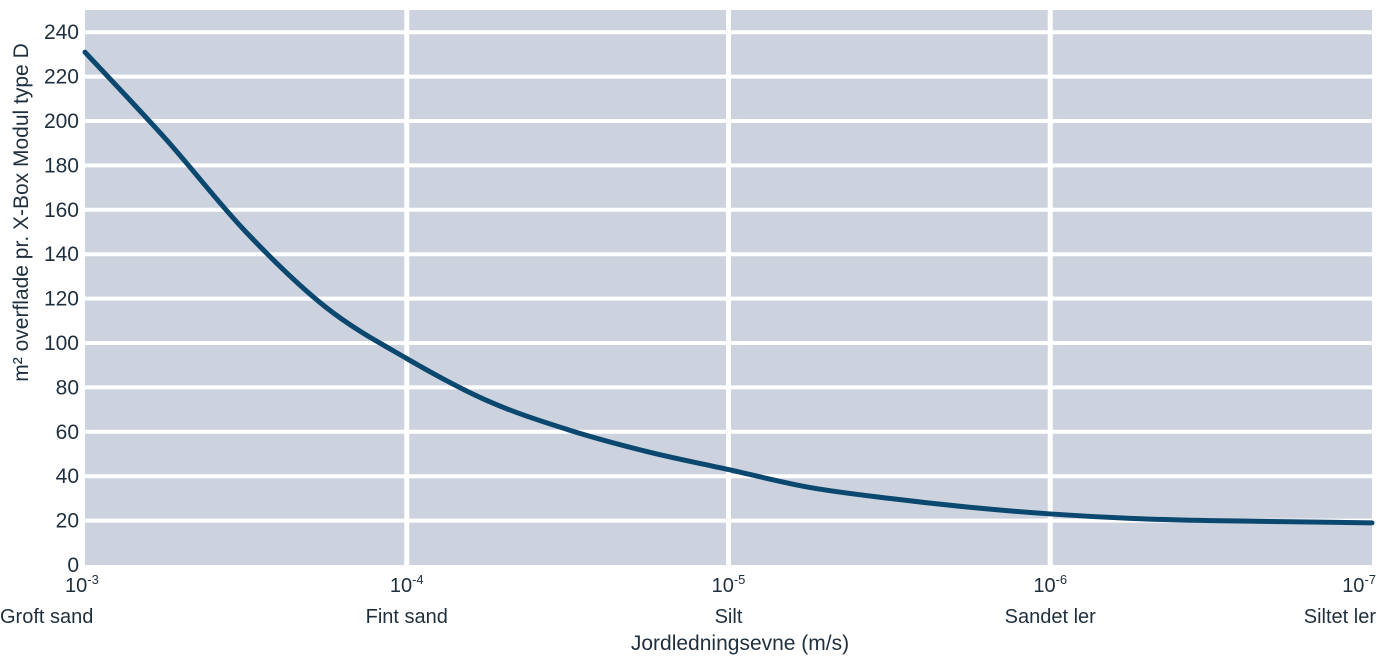 This screenshot has width=1377, height=660. I want to click on y-tick-label: 100, so click(61, 343).